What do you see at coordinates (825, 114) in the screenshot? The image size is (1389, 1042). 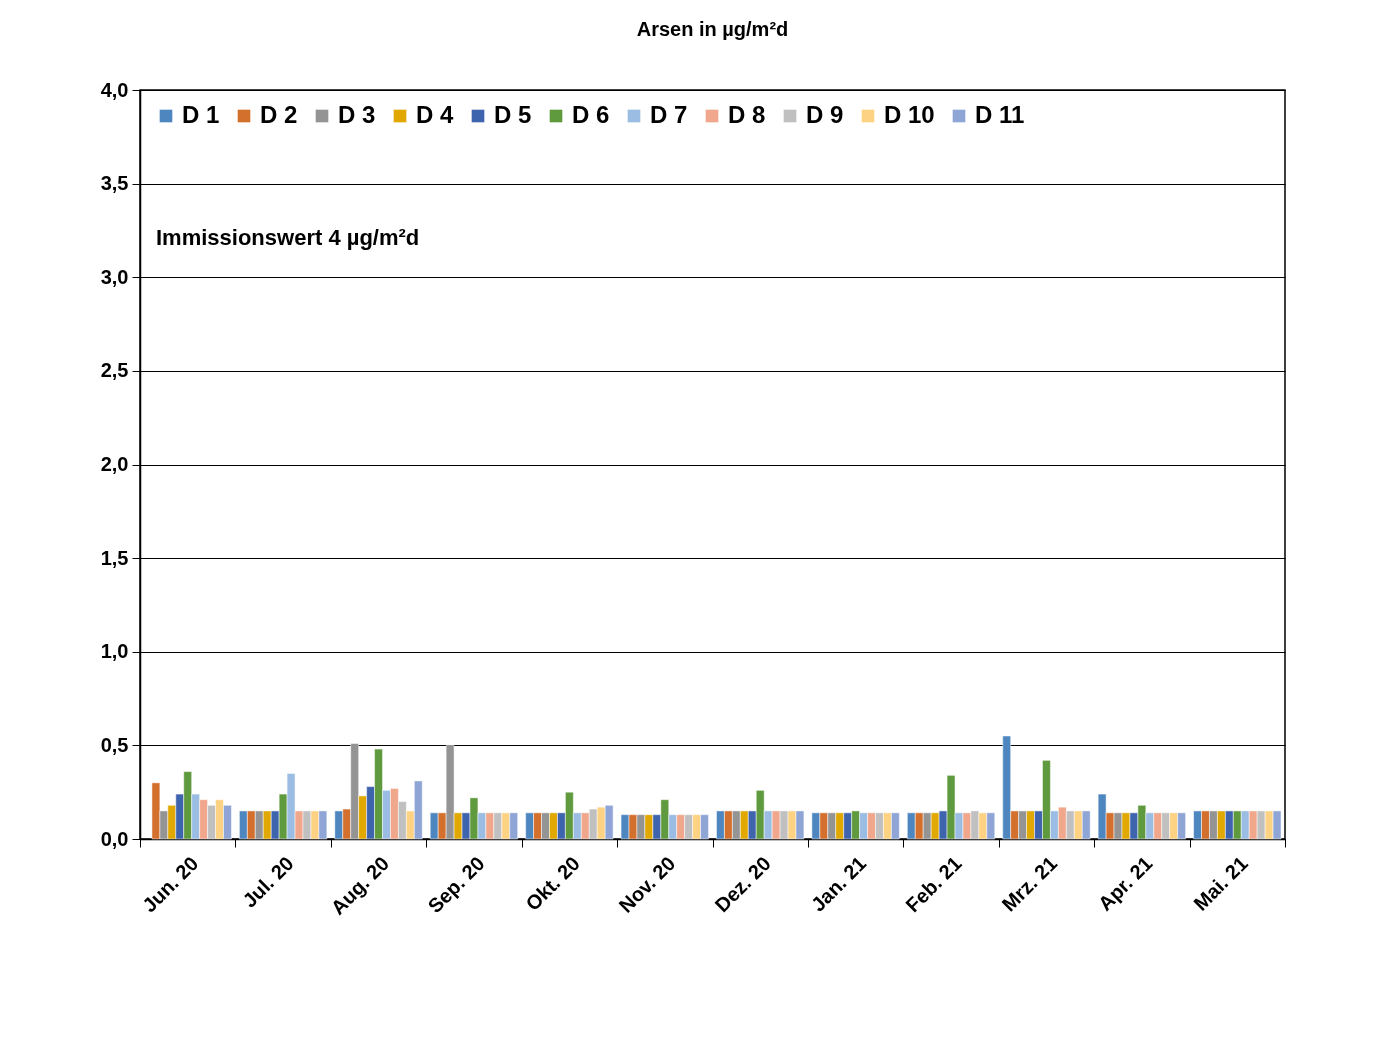 I see `legend-label: D 9` at bounding box center [825, 114].